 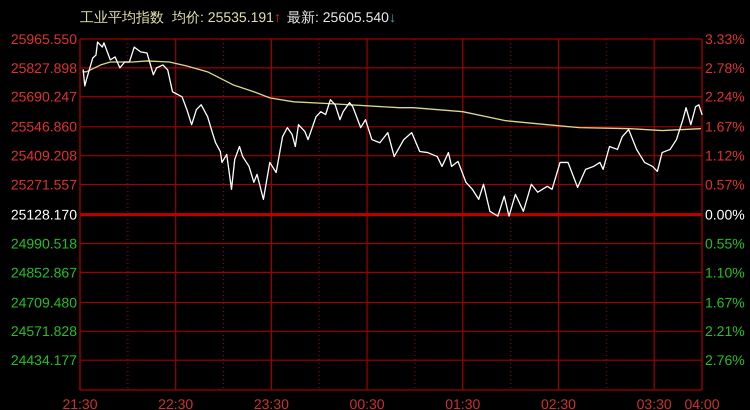 I want to click on y-tick-label: 25409.208, so click(x=44, y=156).